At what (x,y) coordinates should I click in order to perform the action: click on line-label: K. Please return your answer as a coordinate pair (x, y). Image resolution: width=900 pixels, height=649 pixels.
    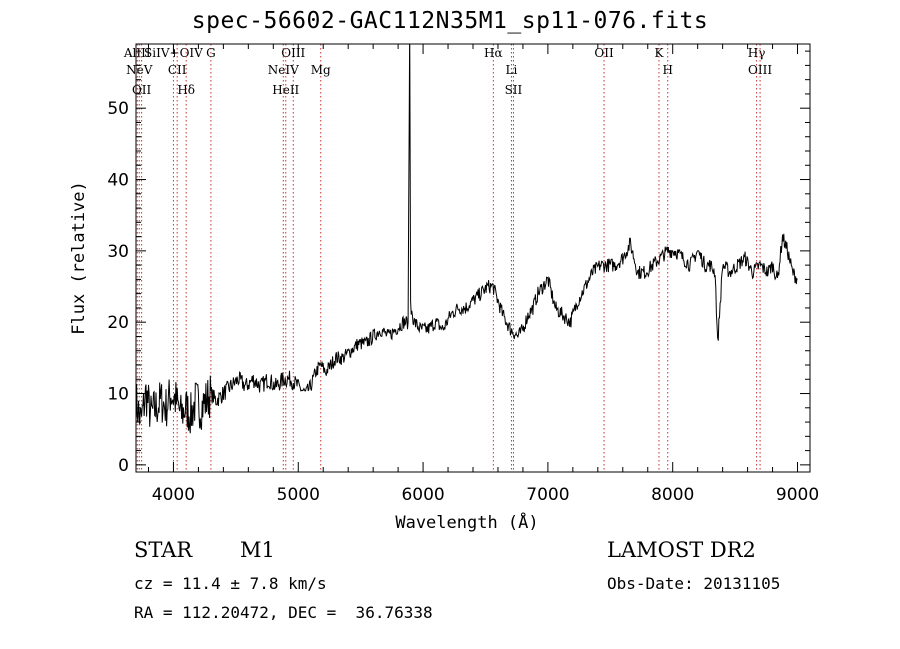
    Looking at the image, I should click on (659, 53).